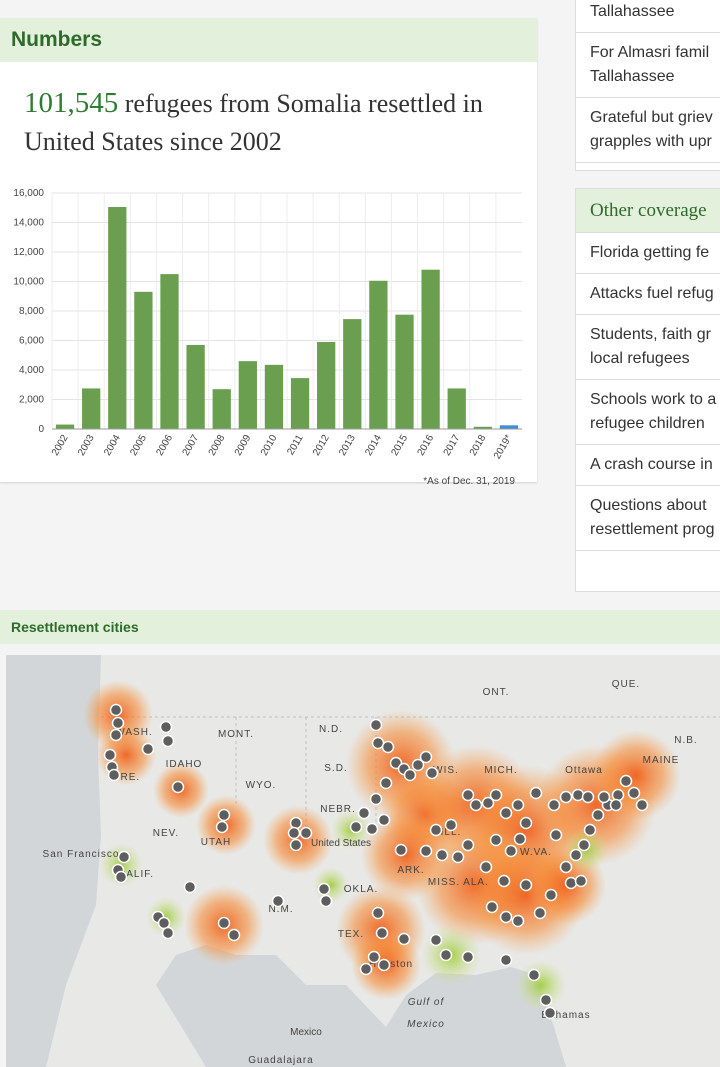  What do you see at coordinates (648, 412) in the screenshot?
I see `link-item: Schools work to a refugee children` at bounding box center [648, 412].